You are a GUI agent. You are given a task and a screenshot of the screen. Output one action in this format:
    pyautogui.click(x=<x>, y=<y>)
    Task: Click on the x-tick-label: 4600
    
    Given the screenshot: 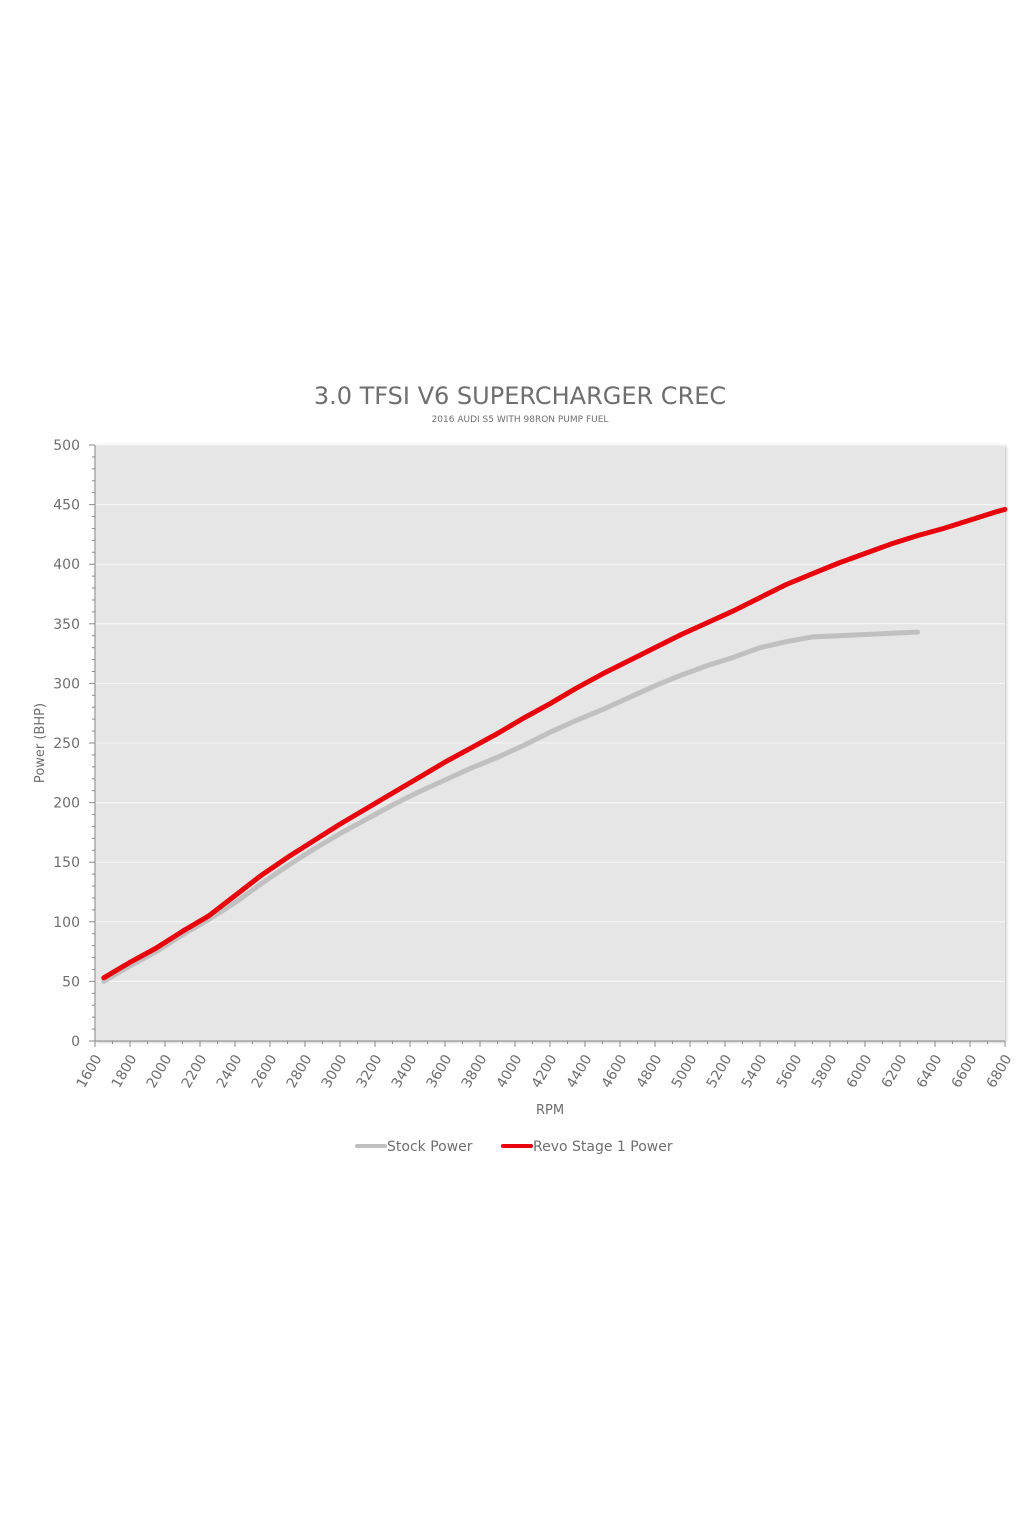 What is the action you would take?
    pyautogui.click(x=615, y=1071)
    